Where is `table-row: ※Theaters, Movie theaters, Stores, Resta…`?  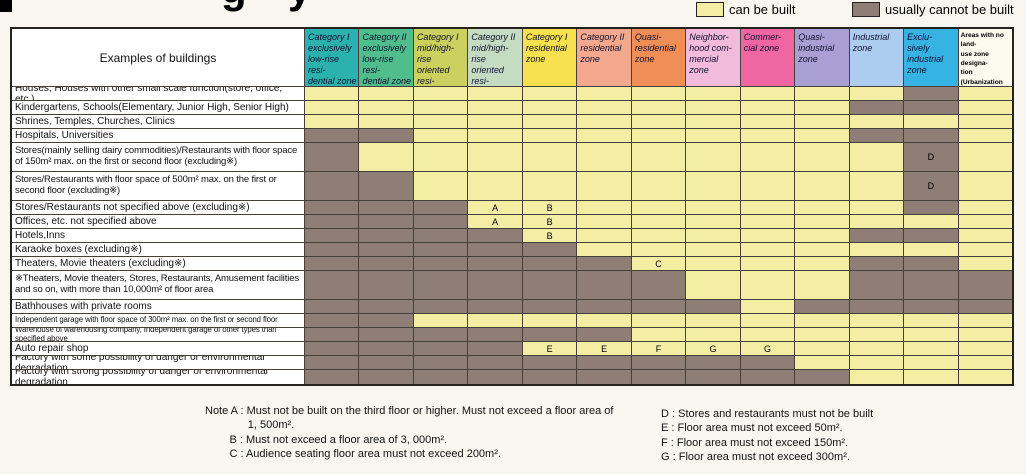 table-row: ※Theaters, Movie theaters, Stores, Resta… is located at coordinates (512, 285).